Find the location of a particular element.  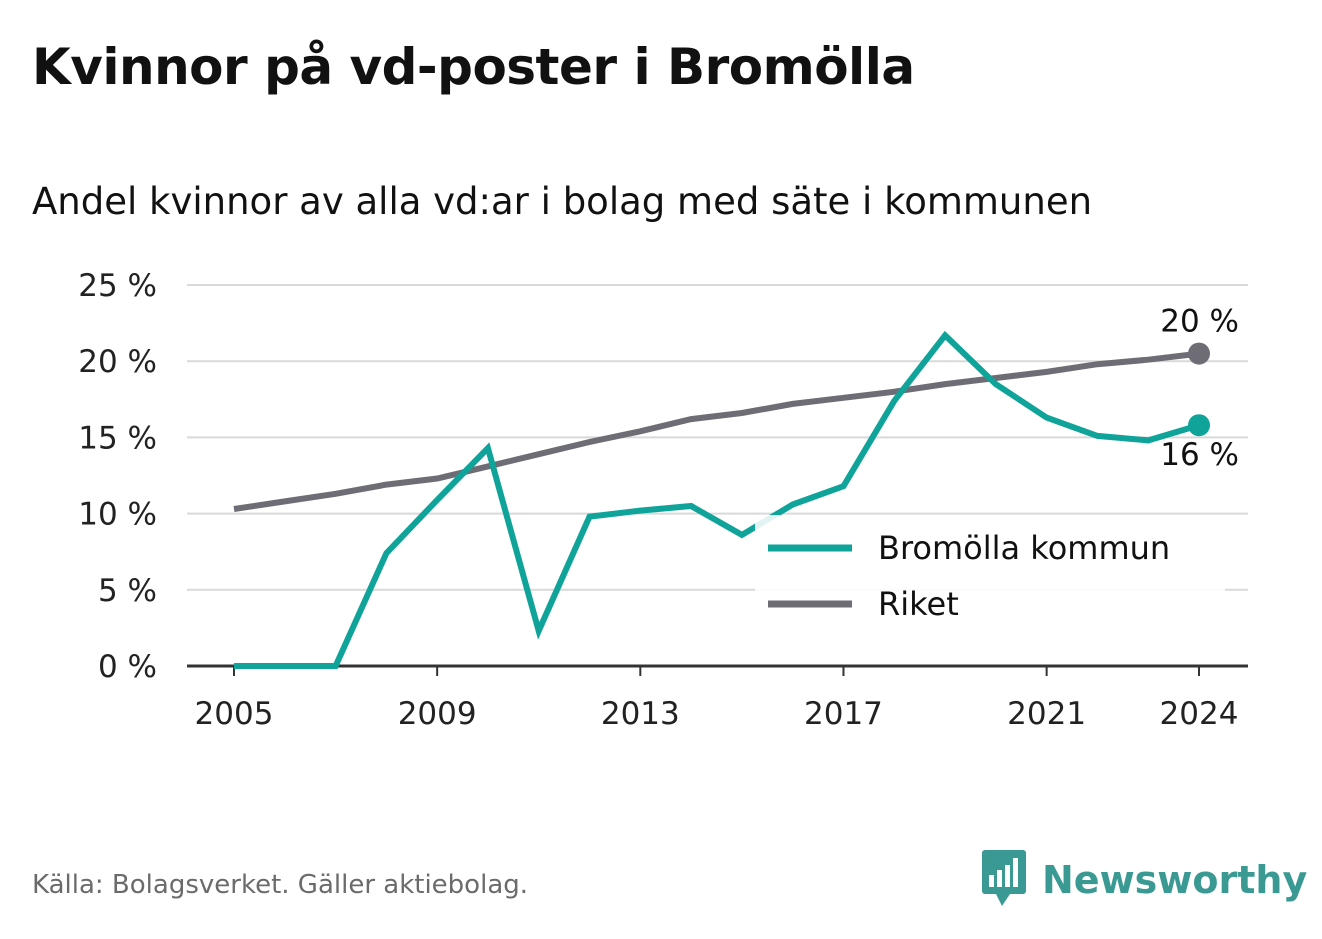

y-tick-label: 15 % is located at coordinates (117, 438).